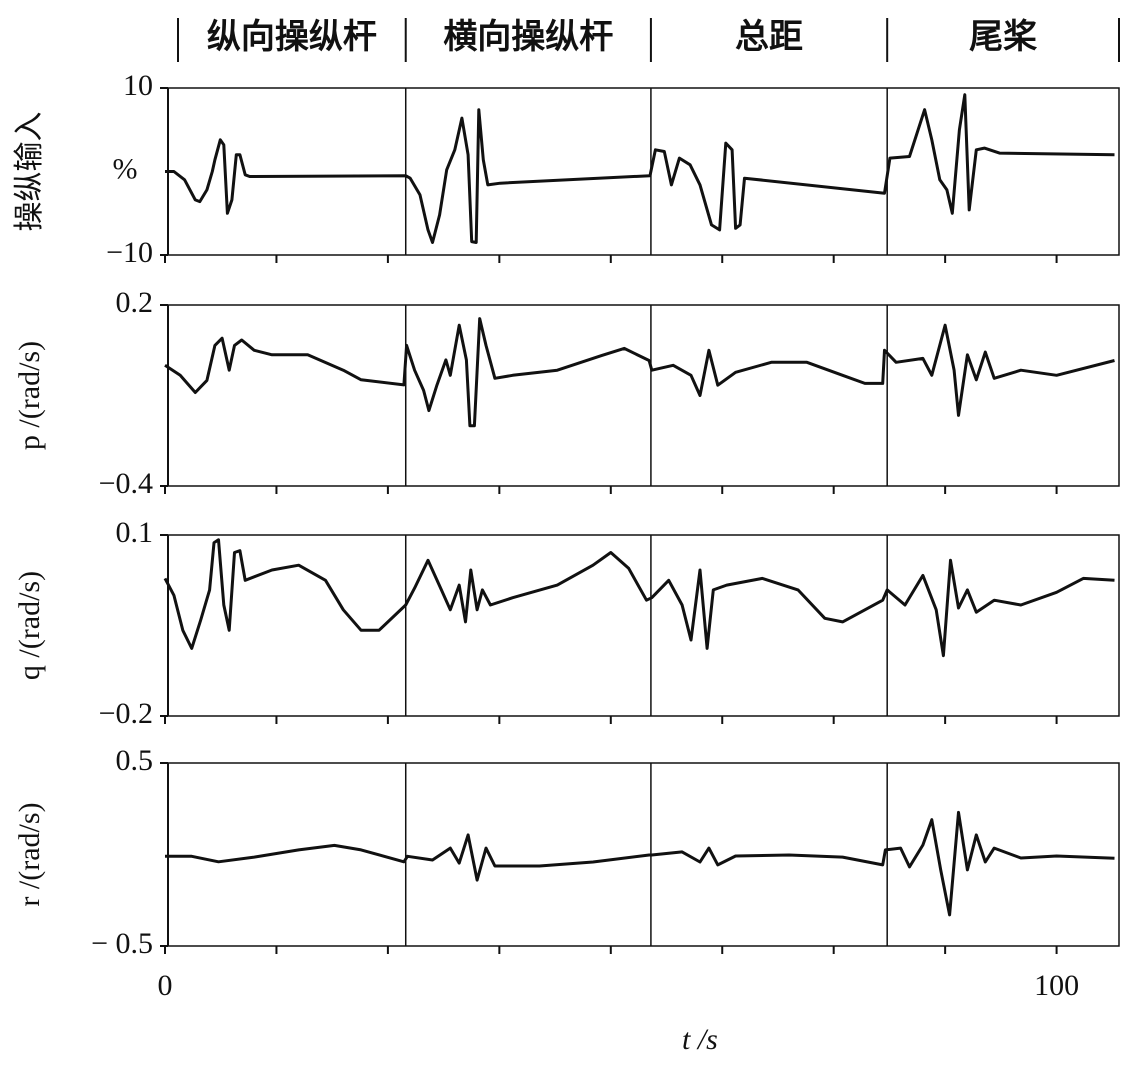 The image size is (1146, 1071). What do you see at coordinates (1003, 37) in the screenshot?
I see `segment-label: 尾桨` at bounding box center [1003, 37].